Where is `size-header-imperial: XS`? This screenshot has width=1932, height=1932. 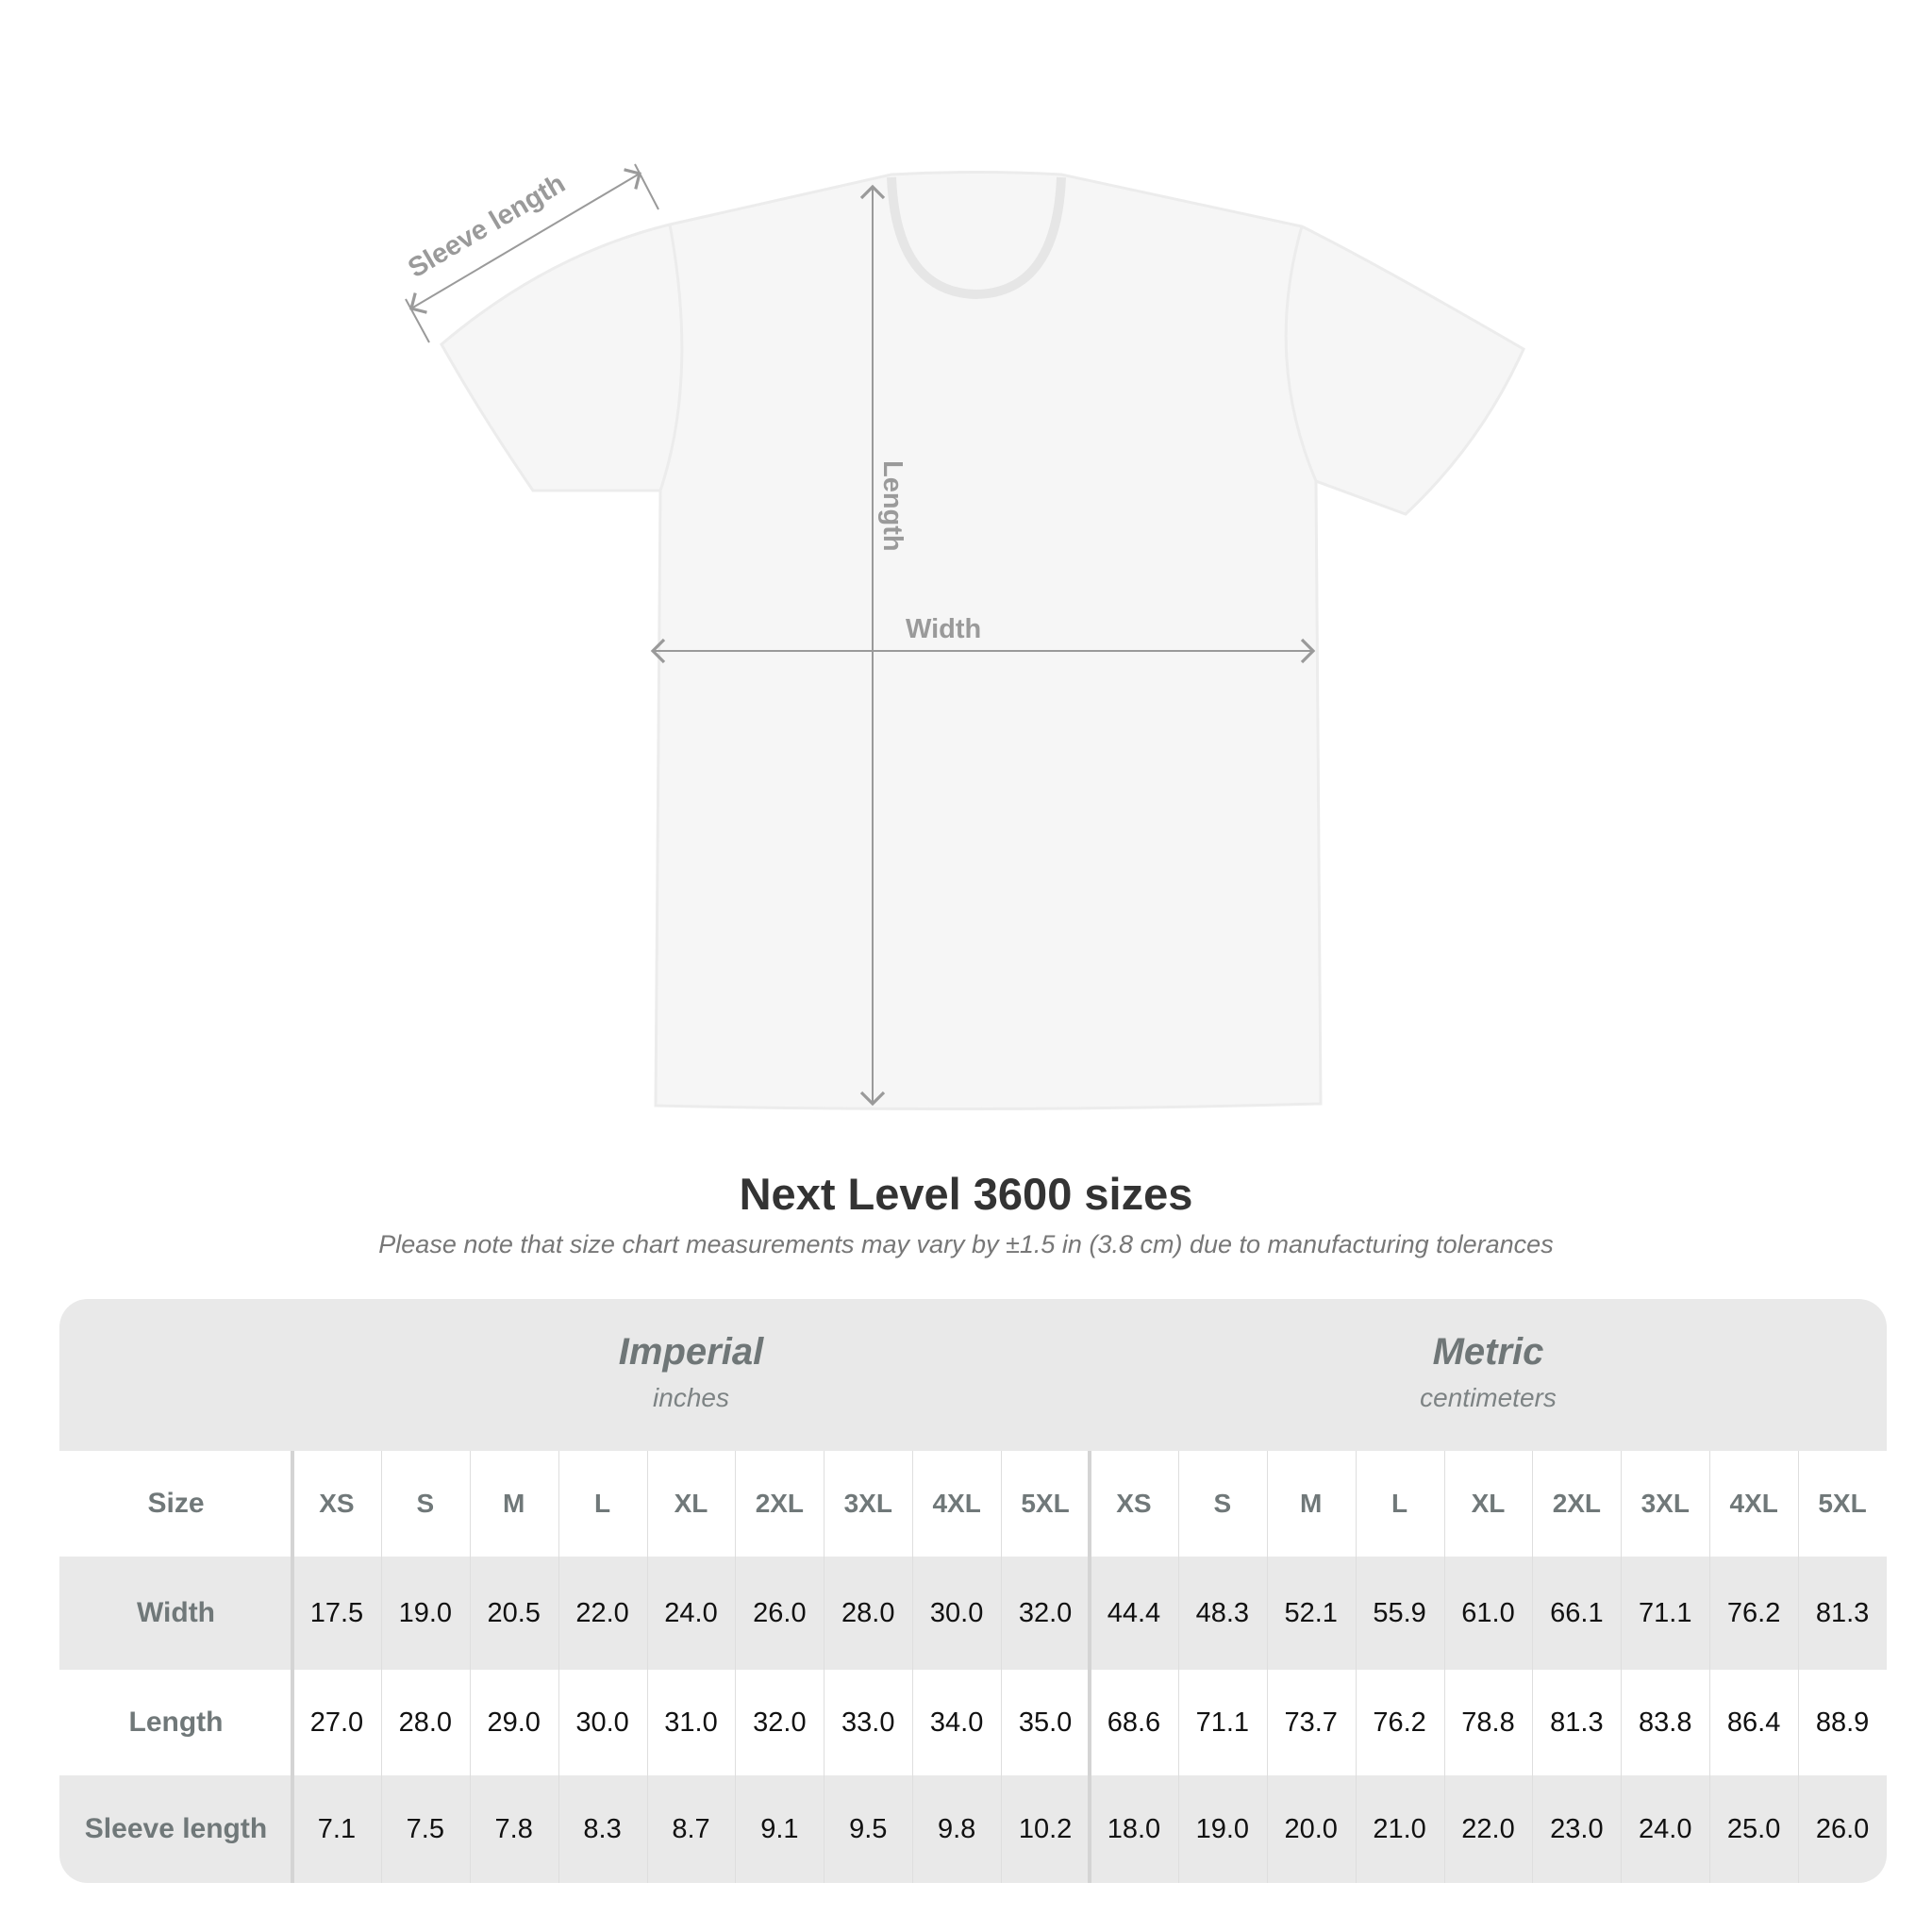 size-header-imperial: XS is located at coordinates (337, 1503).